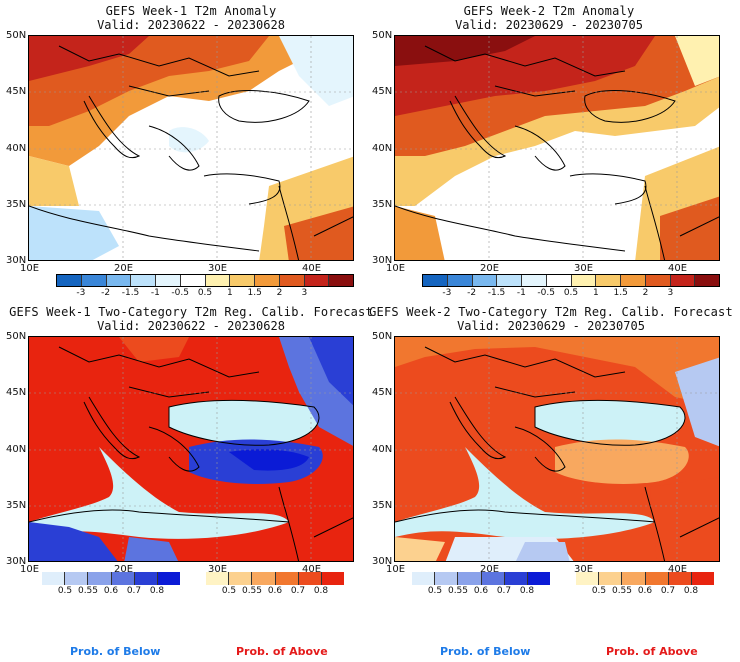 The height and width of the screenshot is (662, 740). I want to click on anomaly-colorbar, so click(571, 280).